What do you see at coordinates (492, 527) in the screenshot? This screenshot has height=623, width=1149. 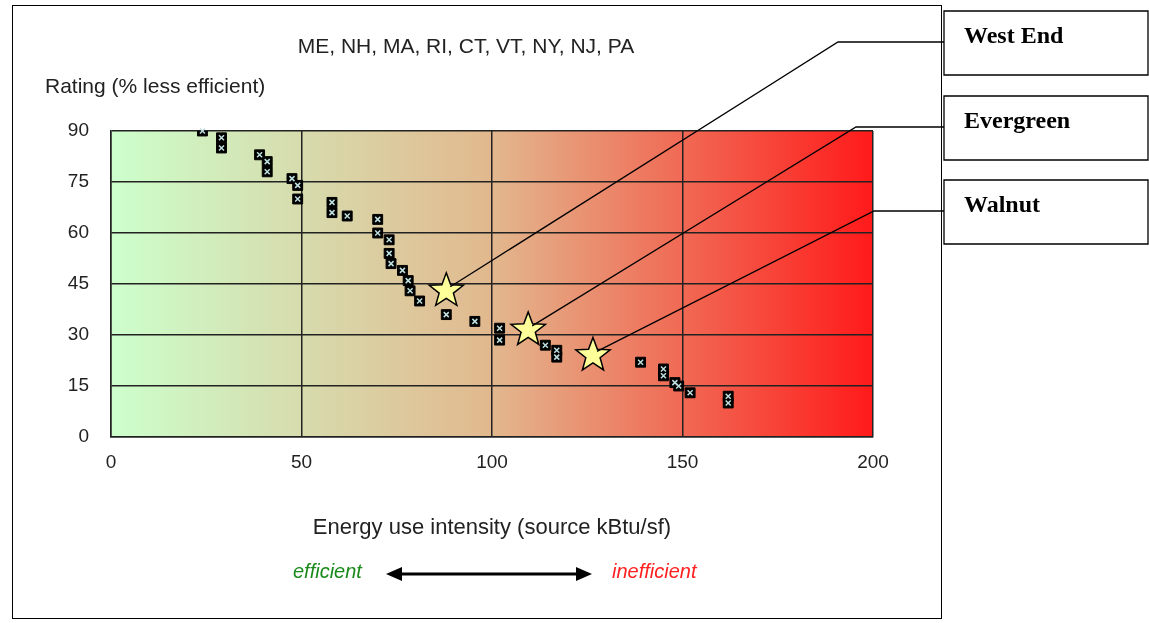 I see `x-axis-title: Energy use intensity (source kBtu/sf)` at bounding box center [492, 527].